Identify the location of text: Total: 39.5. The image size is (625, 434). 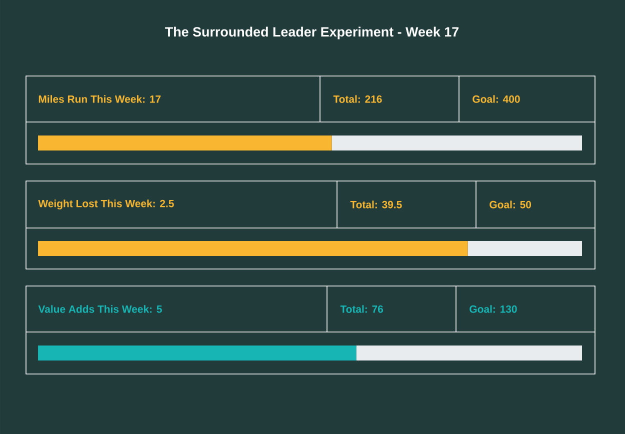
(376, 204).